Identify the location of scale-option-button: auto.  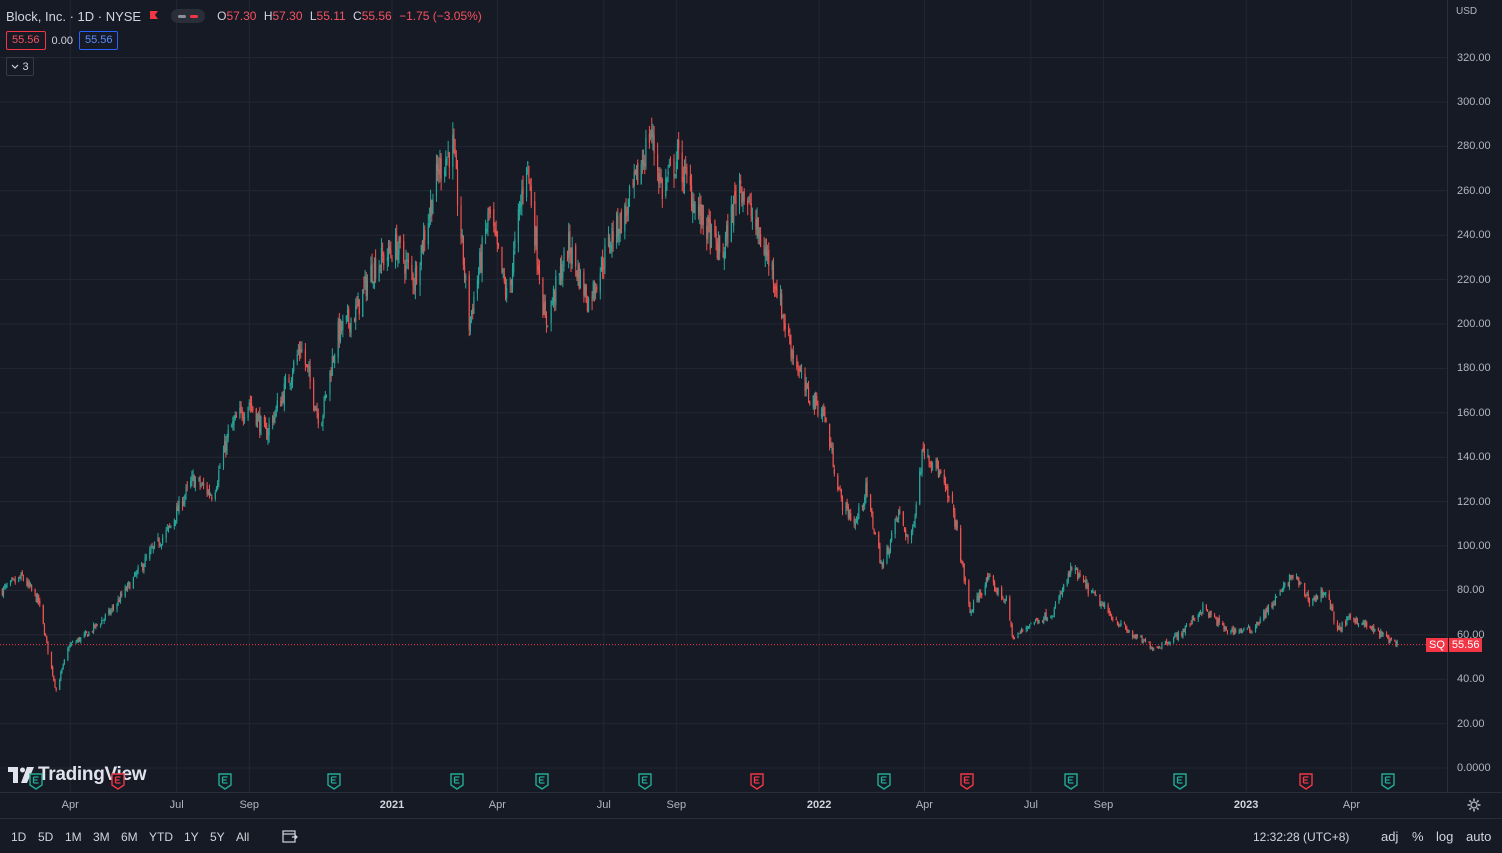
(1479, 836).